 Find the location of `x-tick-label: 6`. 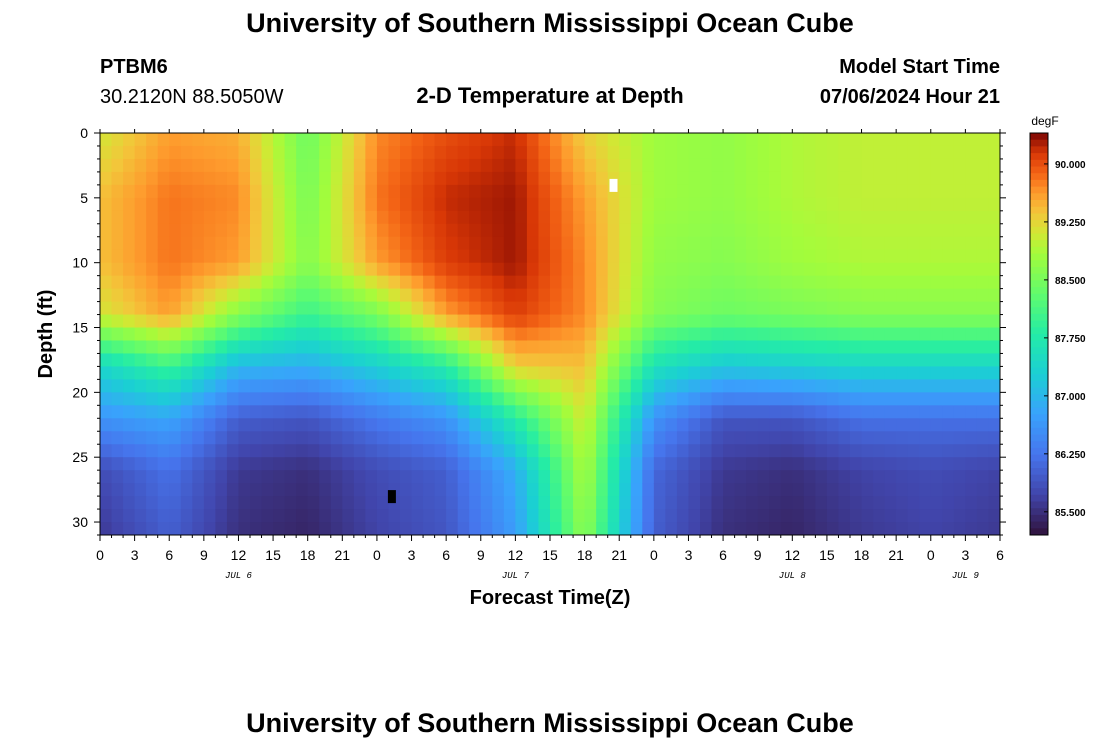

x-tick-label: 6 is located at coordinates (169, 555).